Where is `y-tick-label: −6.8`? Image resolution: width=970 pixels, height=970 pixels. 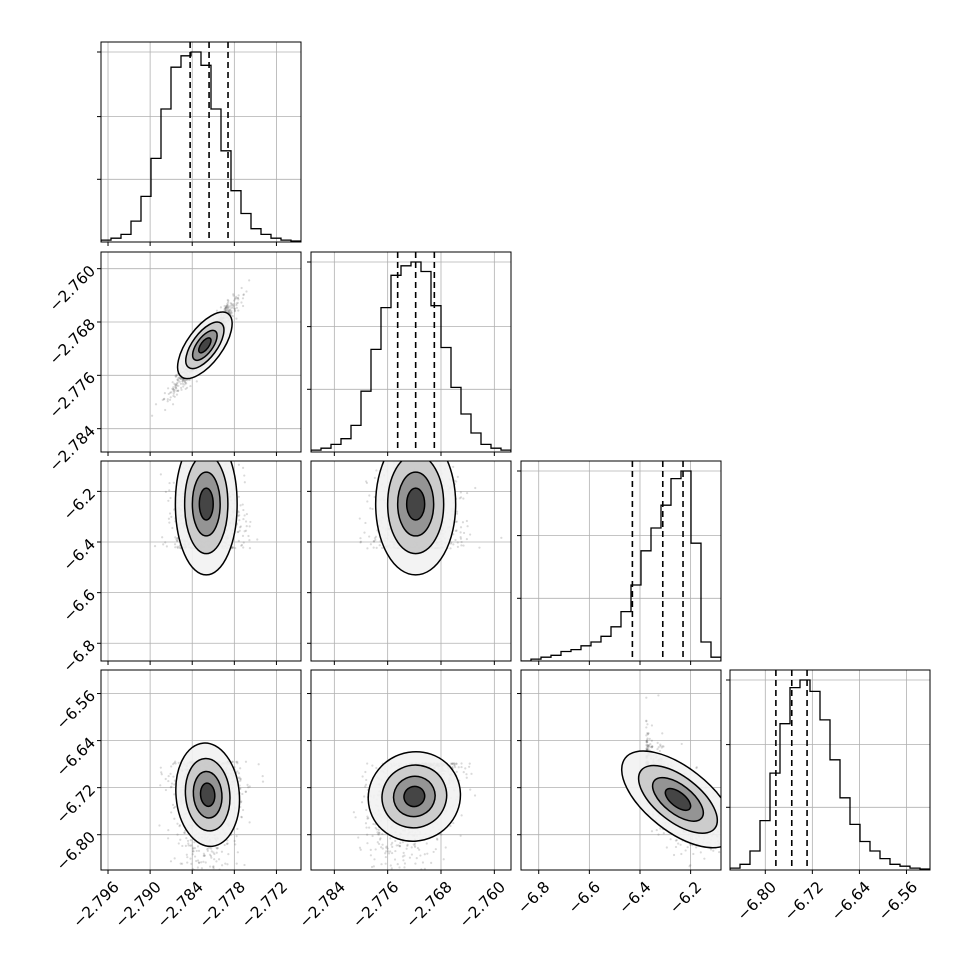
y-tick-label: −6.8 is located at coordinates (79, 656).